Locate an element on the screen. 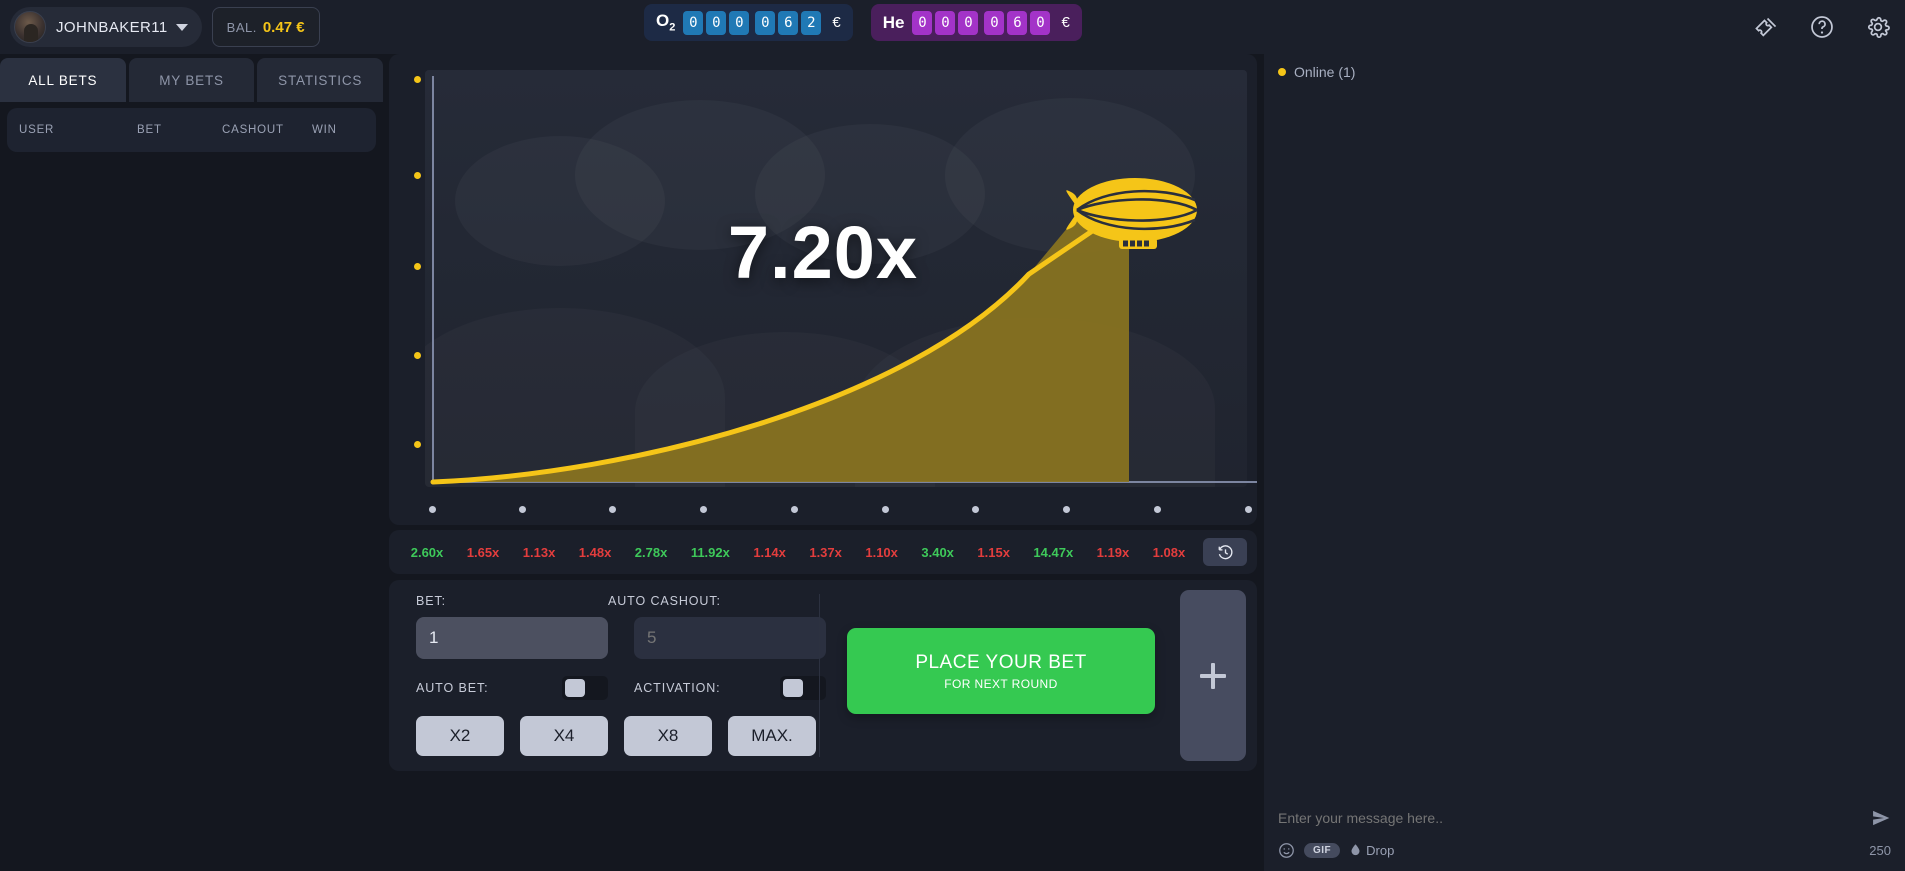  gif-button: GIF is located at coordinates (1322, 850).